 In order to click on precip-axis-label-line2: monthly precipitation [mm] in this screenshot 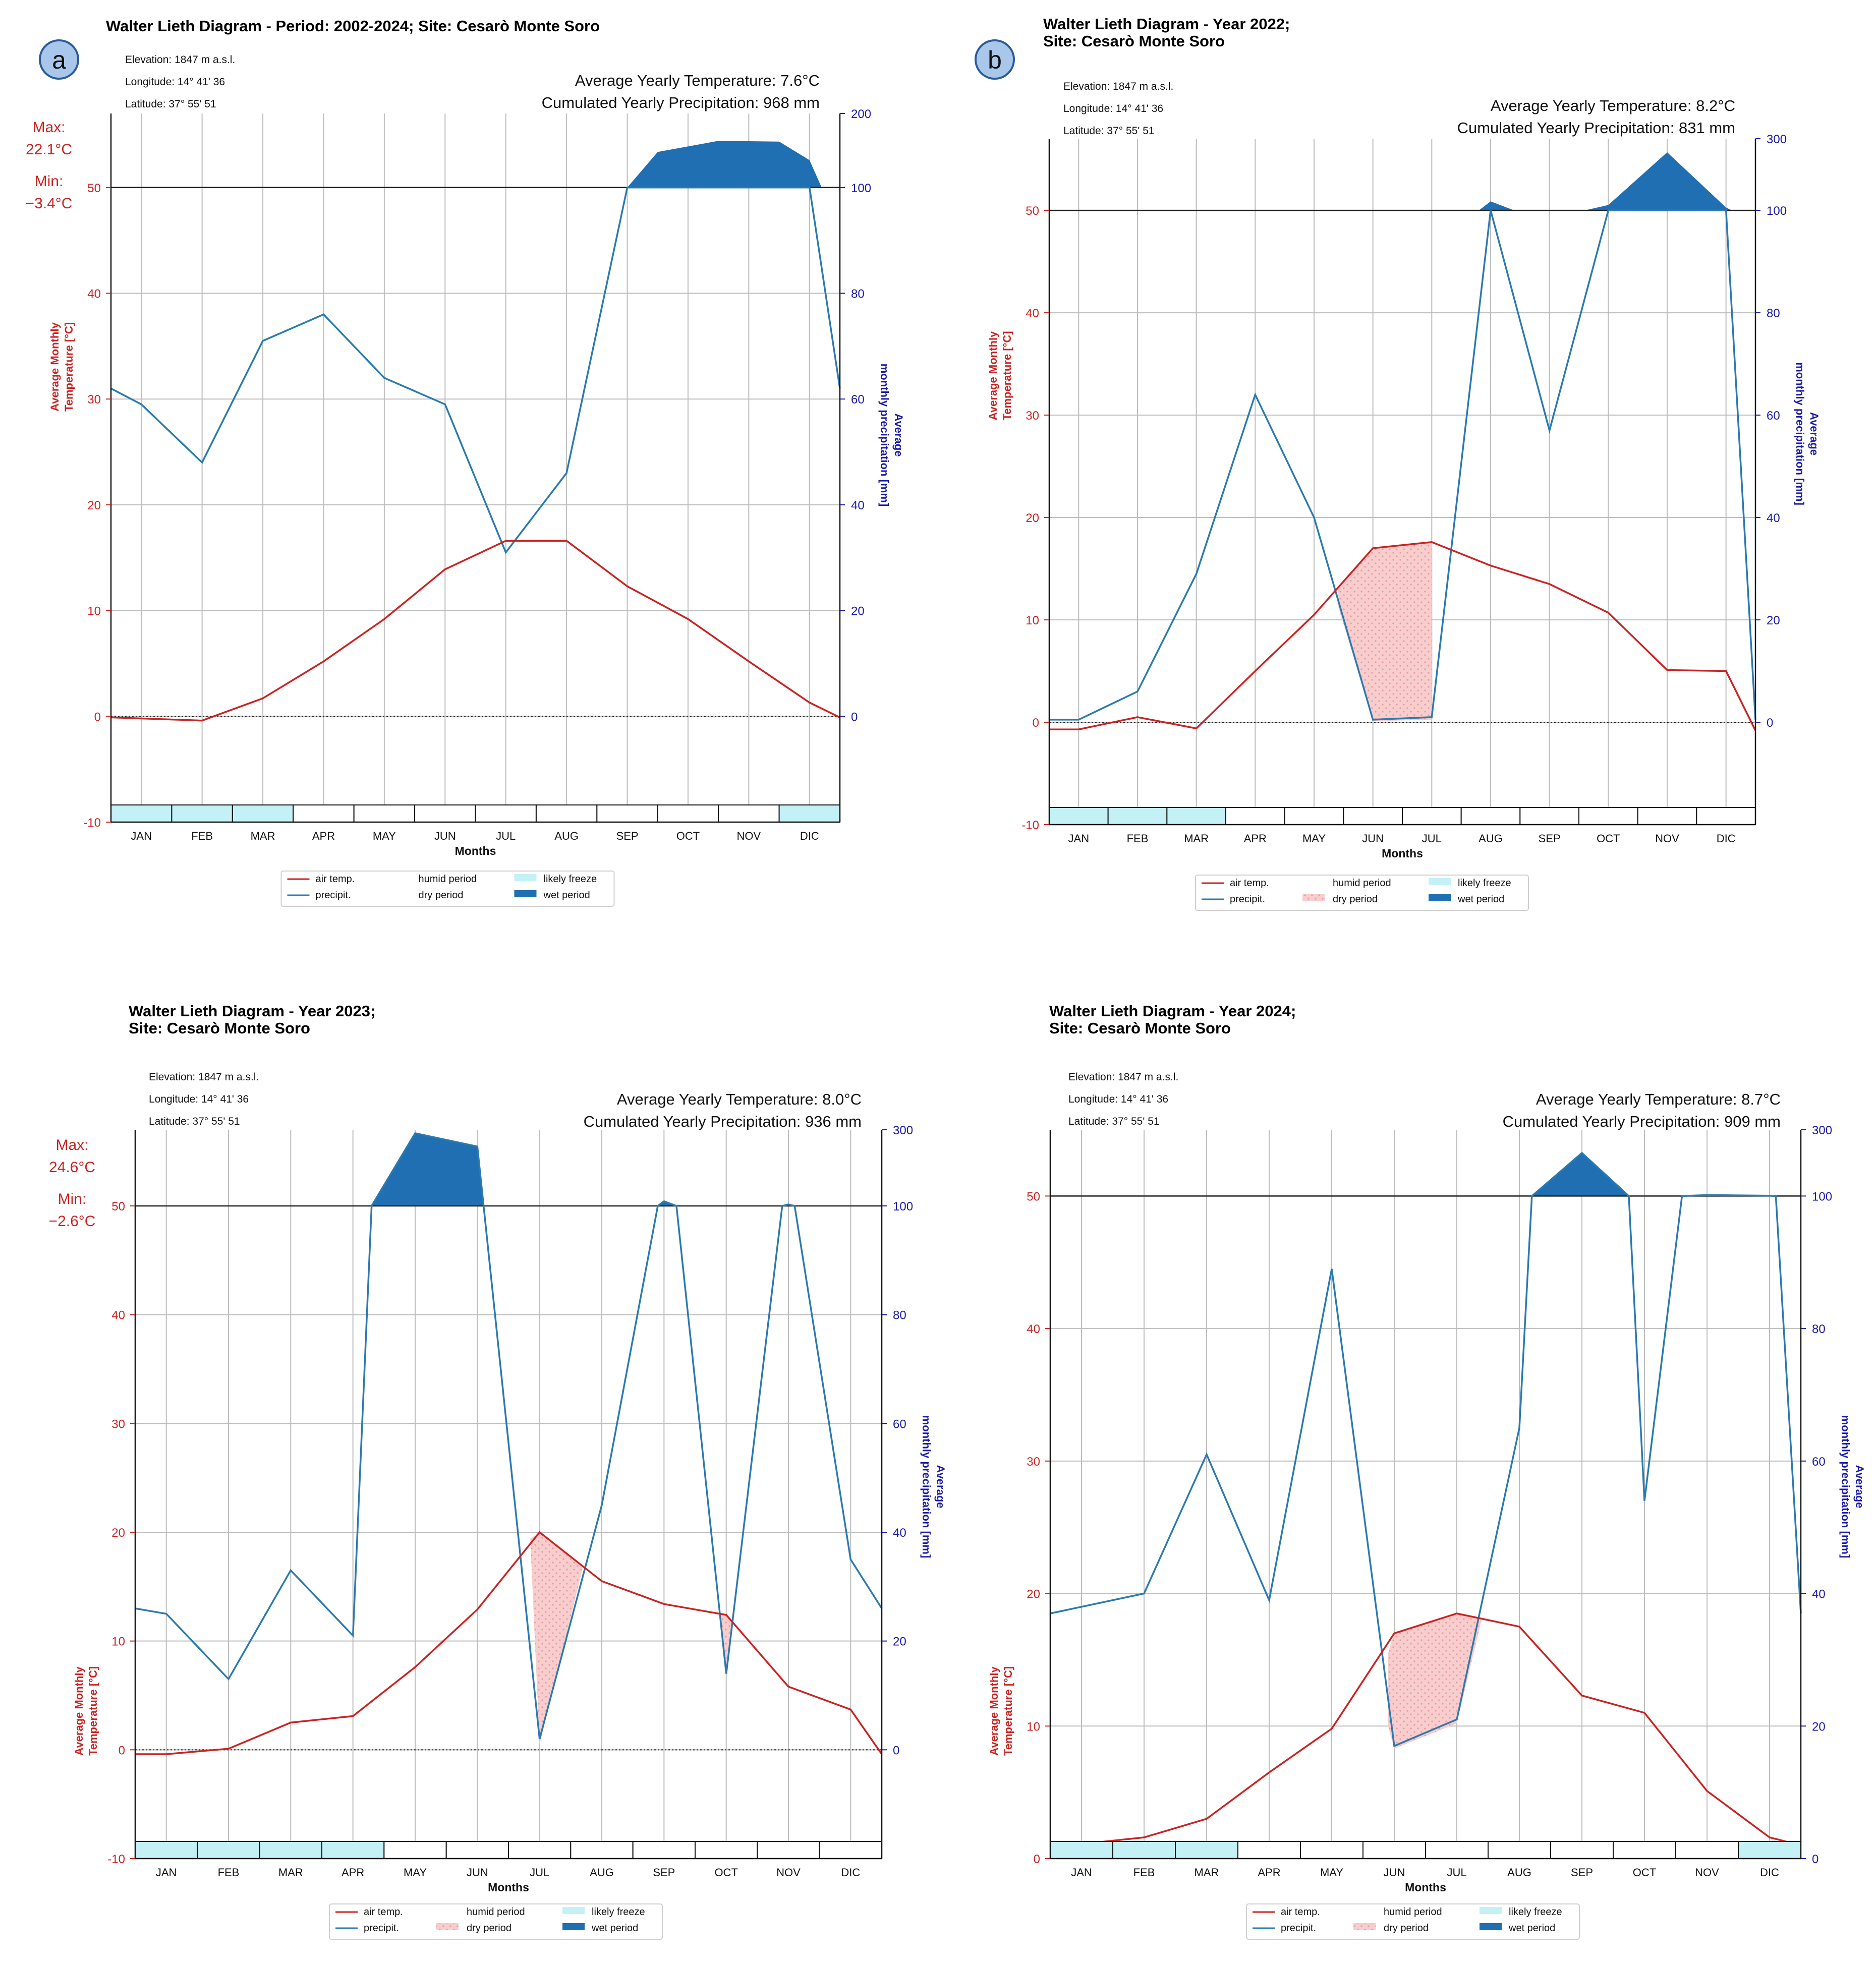, I will do `click(1845, 1486)`.